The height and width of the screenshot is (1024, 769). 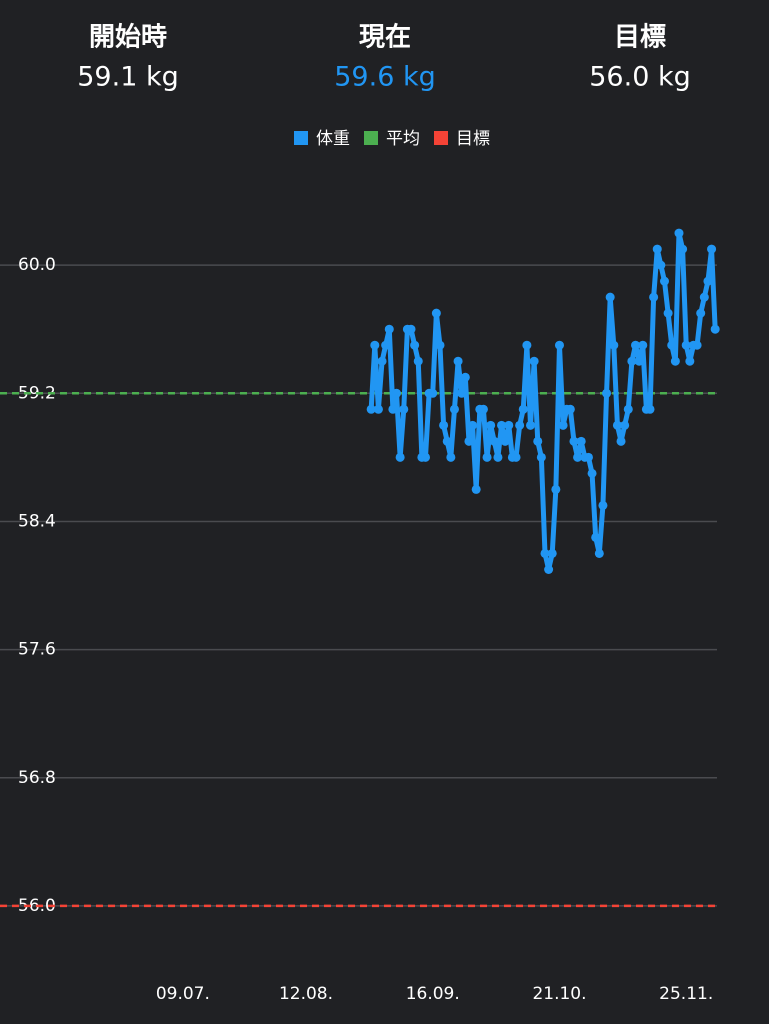 What do you see at coordinates (640, 38) in the screenshot?
I see `stat-label: 目標` at bounding box center [640, 38].